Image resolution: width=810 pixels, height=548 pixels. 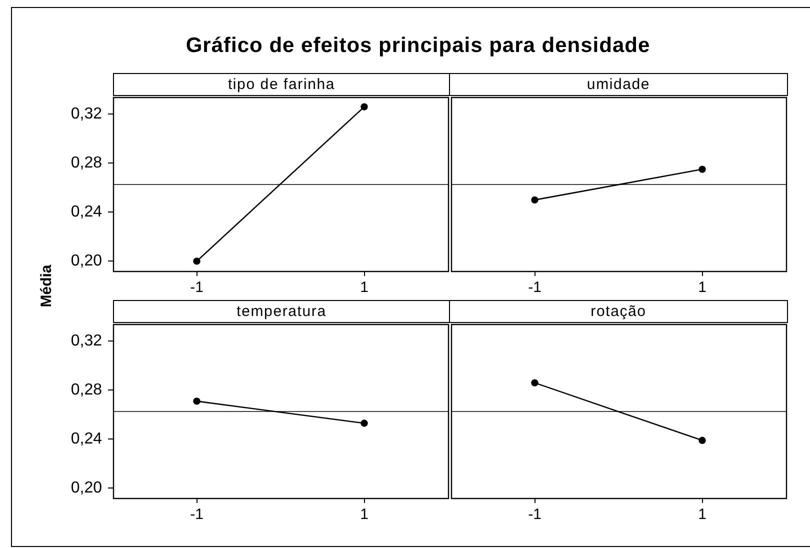 I want to click on chart-subtitle: umidade, so click(x=618, y=84).